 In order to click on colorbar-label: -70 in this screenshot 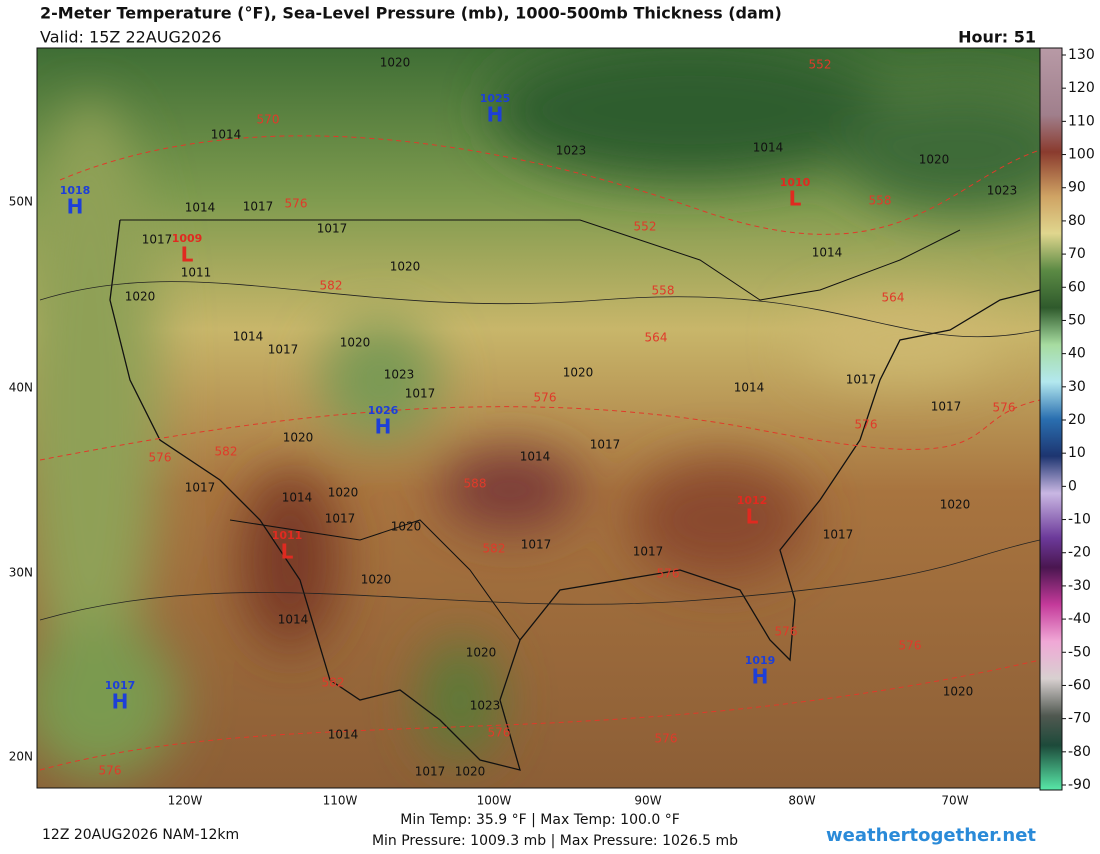, I will do `click(1079, 719)`.